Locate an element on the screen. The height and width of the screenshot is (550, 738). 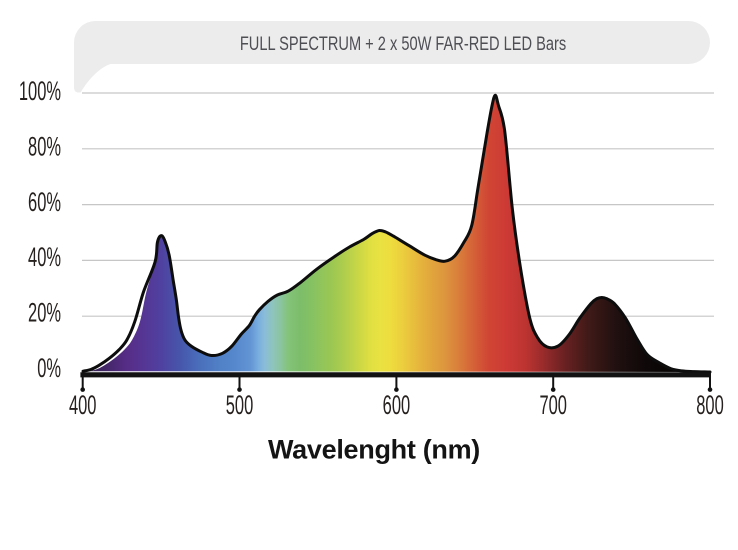
svg-text: 800 is located at coordinates (709, 405).